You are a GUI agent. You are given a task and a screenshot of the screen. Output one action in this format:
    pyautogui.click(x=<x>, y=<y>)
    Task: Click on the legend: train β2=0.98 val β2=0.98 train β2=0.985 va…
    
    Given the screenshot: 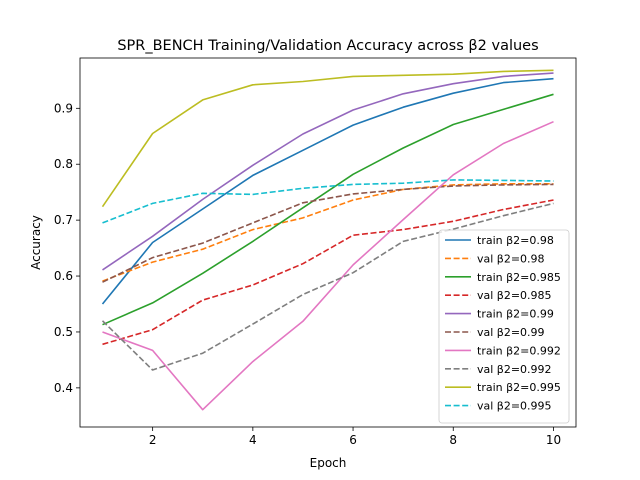 What is the action you would take?
    pyautogui.click(x=504, y=326)
    